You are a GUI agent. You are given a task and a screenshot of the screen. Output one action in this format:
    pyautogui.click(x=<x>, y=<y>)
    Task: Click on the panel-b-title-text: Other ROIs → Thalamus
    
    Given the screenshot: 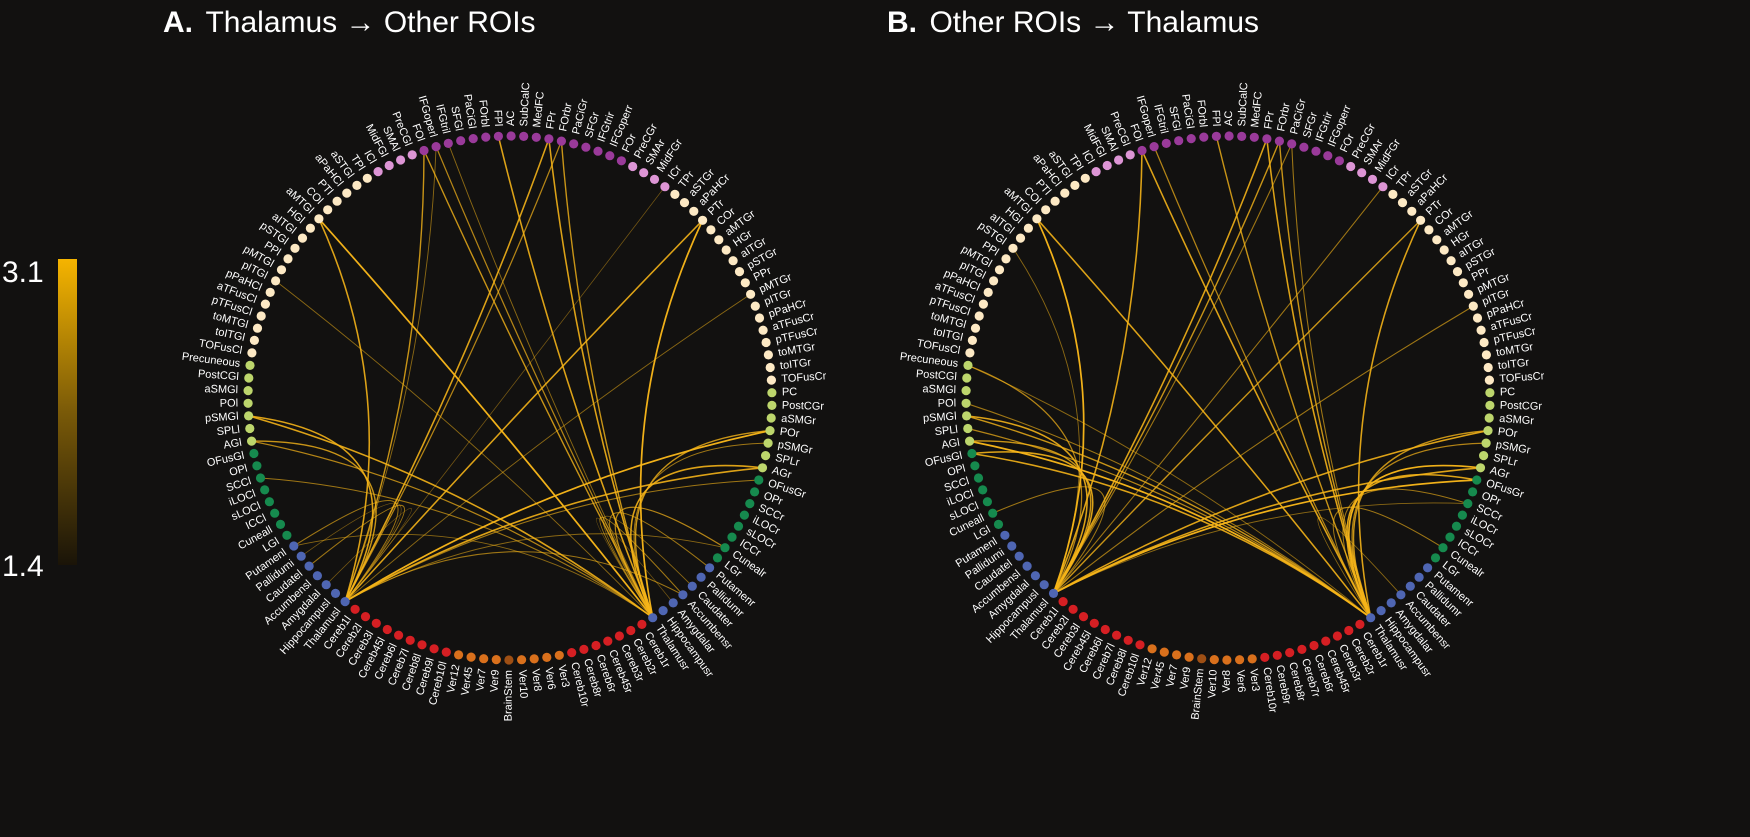 What is the action you would take?
    pyautogui.click(x=1094, y=22)
    